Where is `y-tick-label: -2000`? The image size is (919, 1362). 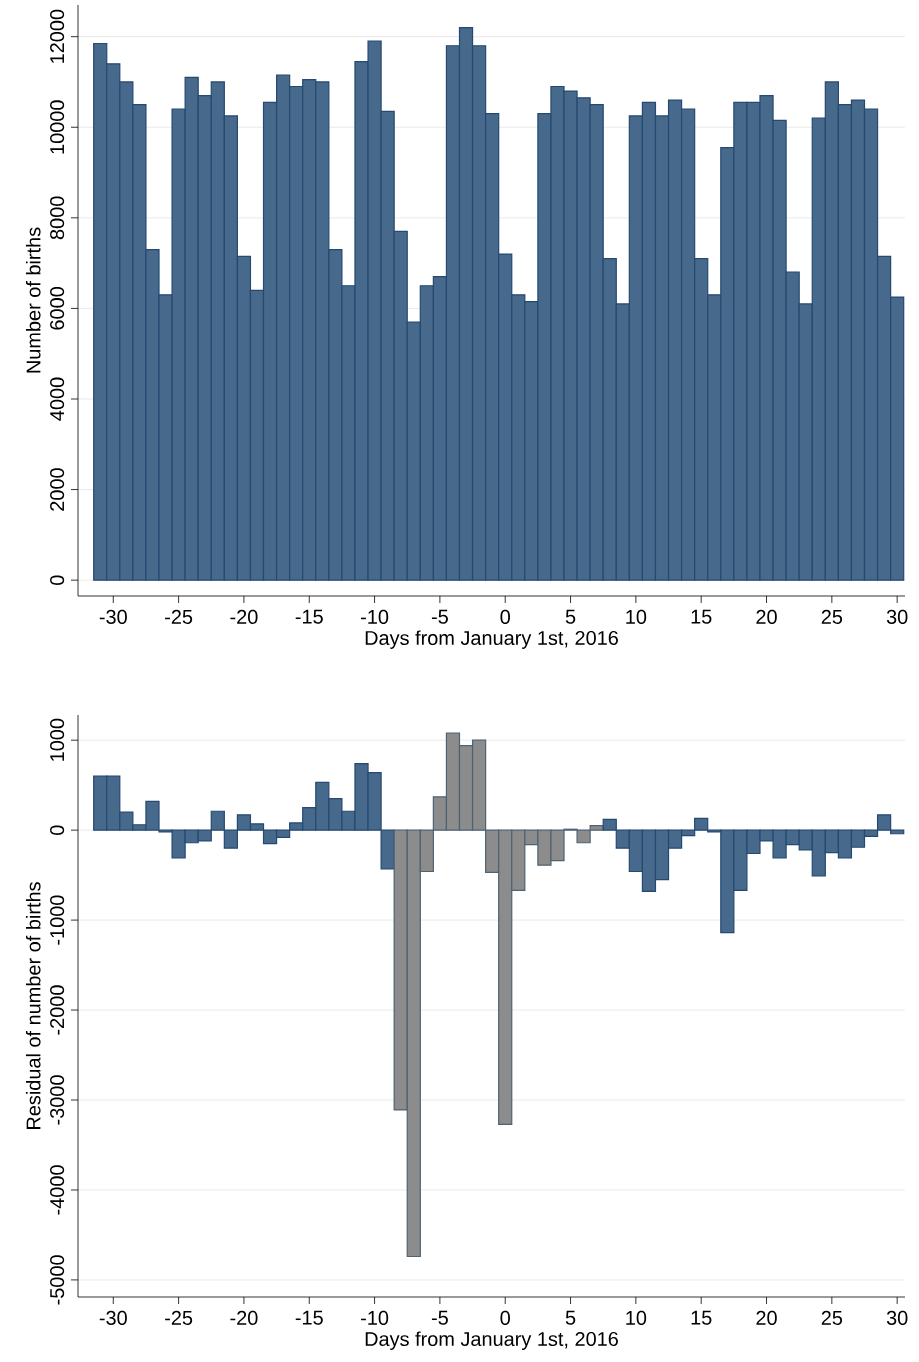 y-tick-label: -2000 is located at coordinates (57, 1010).